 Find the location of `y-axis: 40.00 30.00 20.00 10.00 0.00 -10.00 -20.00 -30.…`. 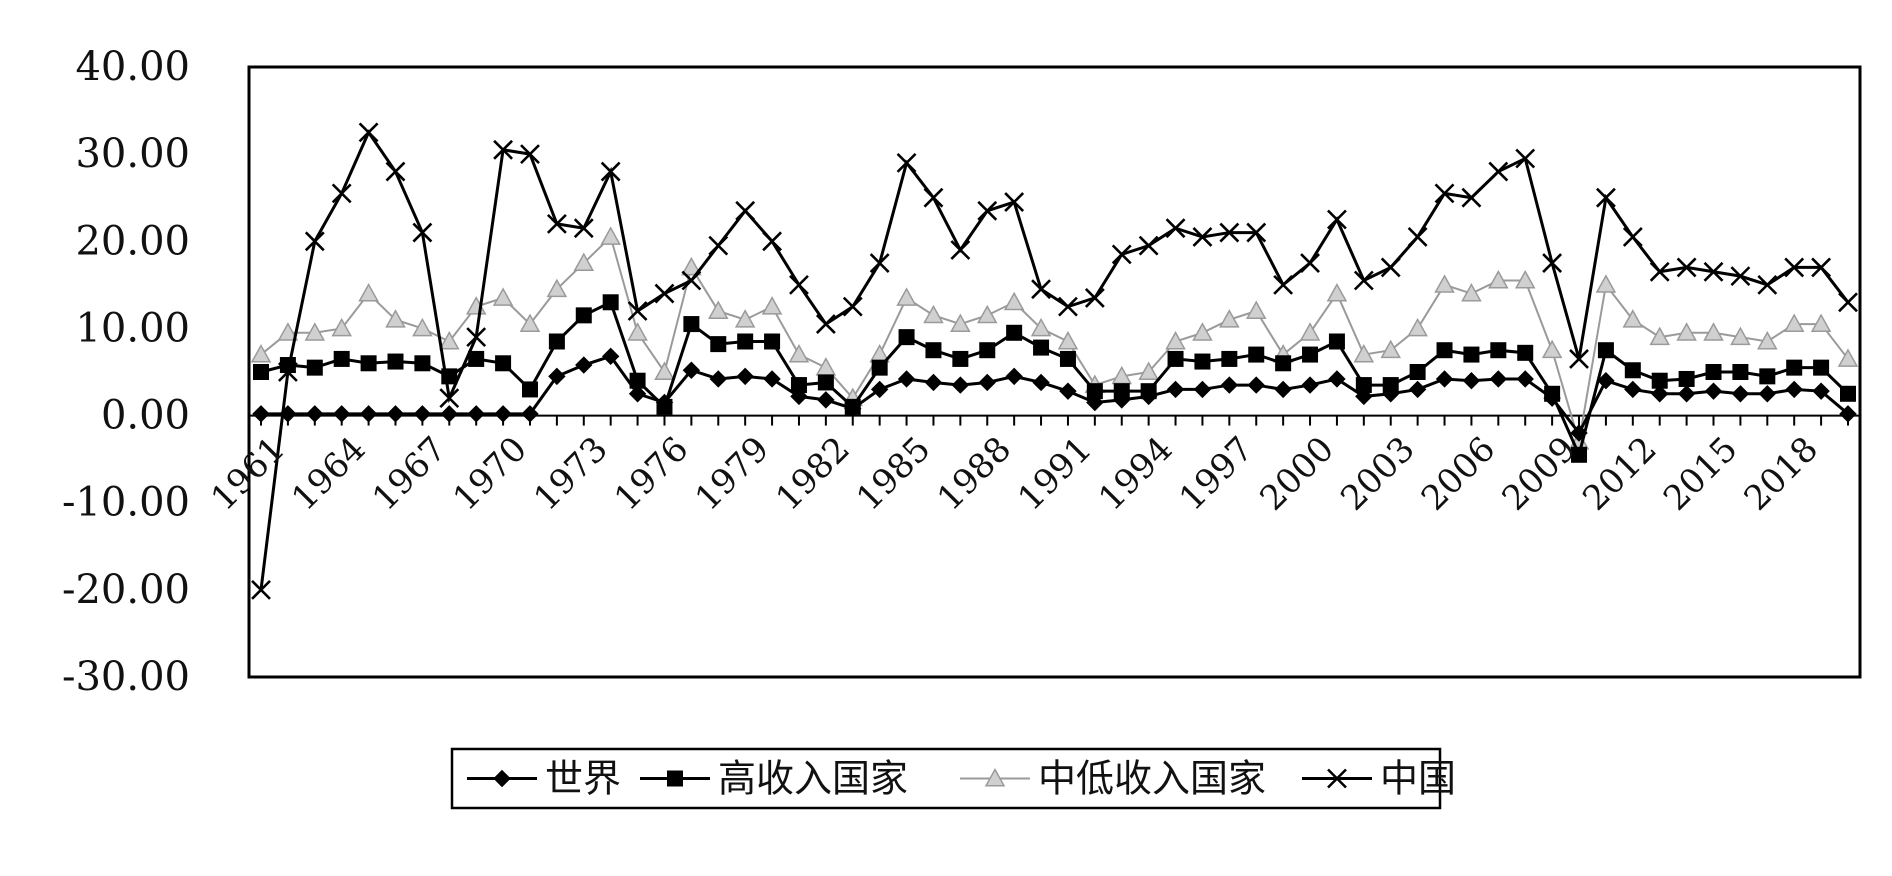

y-axis: 40.00 30.00 20.00 10.00 0.00 -10.00 -20.00 -30.… is located at coordinates (126, 372).